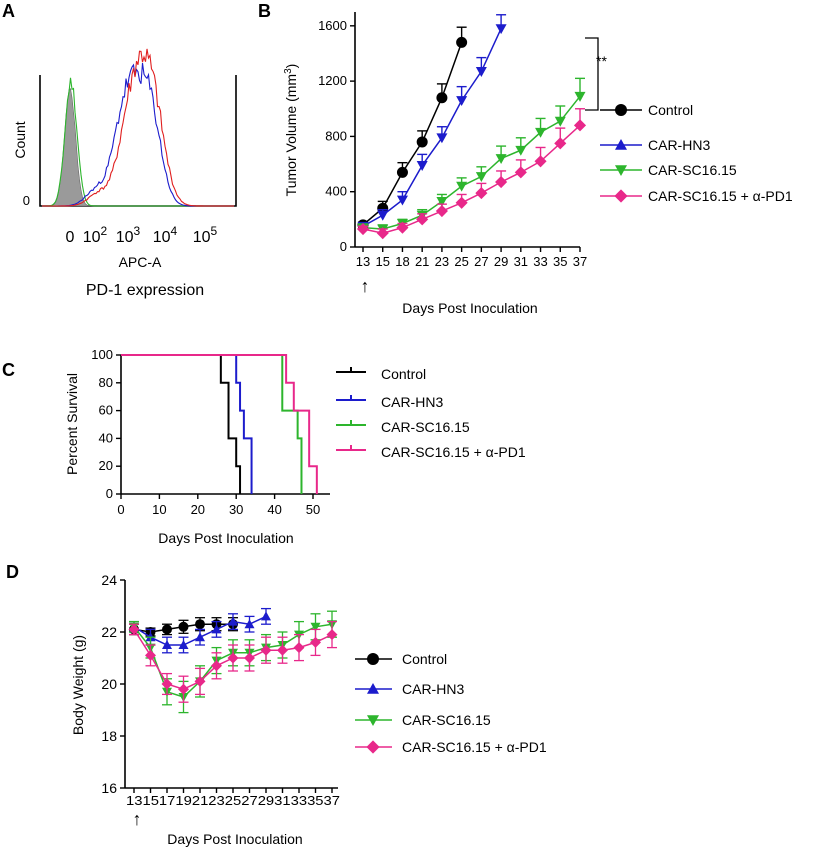  Describe the element at coordinates (453, 452) in the screenshot. I see `panel-c-legend-label: CAR-SC16.15 + α-PD1` at that location.